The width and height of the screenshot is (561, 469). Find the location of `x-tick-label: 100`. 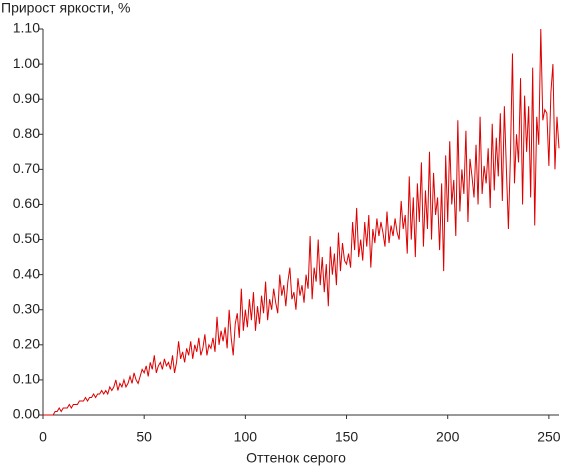

x-tick-label: 100 is located at coordinates (246, 437).